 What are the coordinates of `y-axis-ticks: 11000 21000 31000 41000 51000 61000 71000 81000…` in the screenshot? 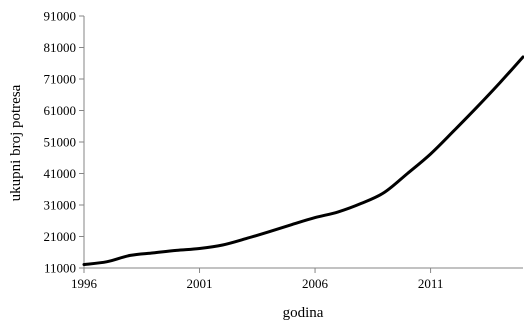 It's located at (64, 142).